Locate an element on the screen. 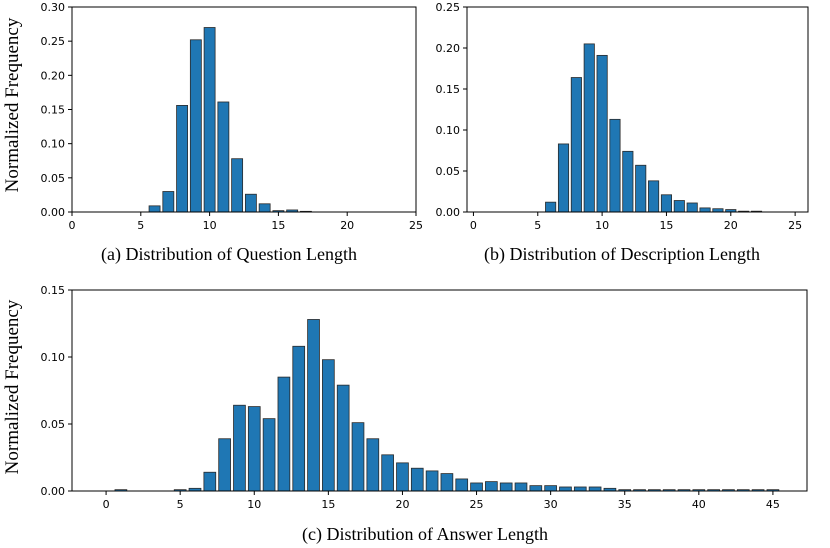  chart-c-xtick-label: 30 is located at coordinates (551, 504).